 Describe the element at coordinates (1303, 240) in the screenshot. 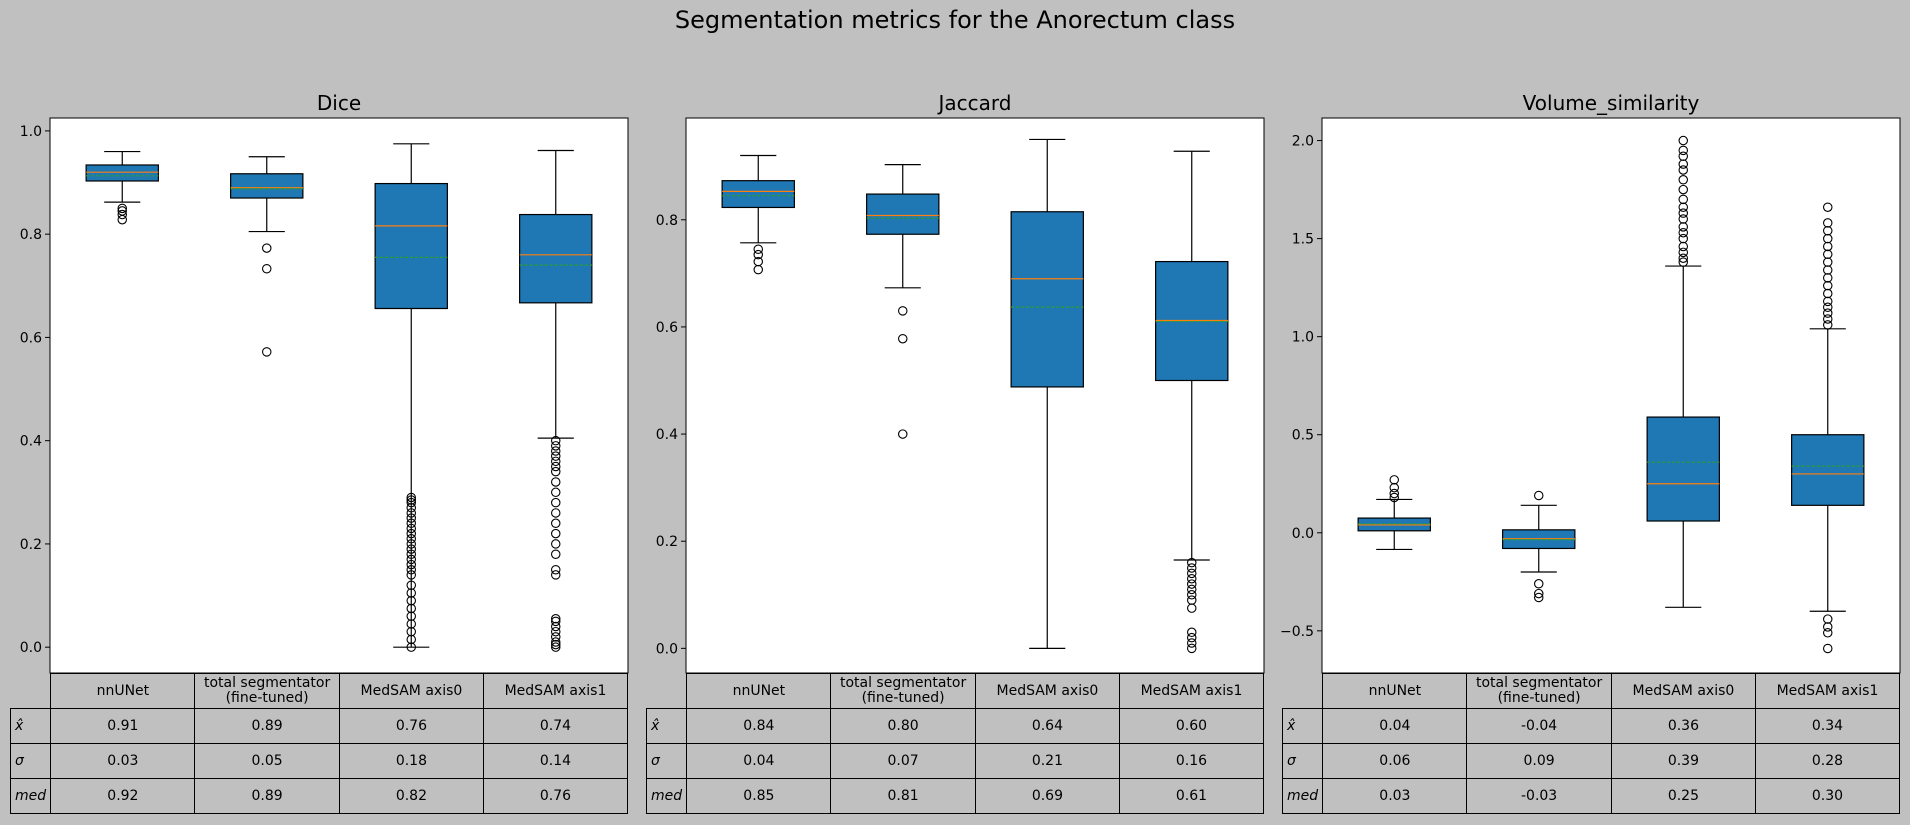

I see `y-tick-label: 1.5` at that location.